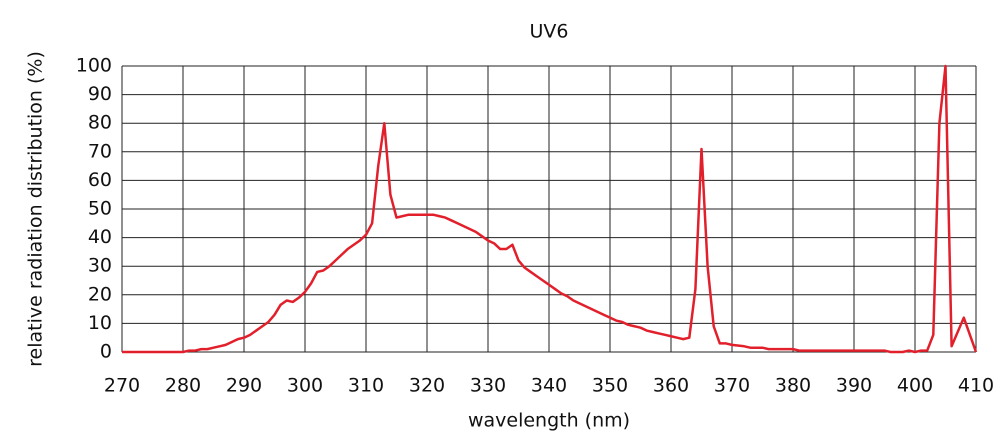  What do you see at coordinates (488, 386) in the screenshot?
I see `x-tick-label: 330` at bounding box center [488, 386].